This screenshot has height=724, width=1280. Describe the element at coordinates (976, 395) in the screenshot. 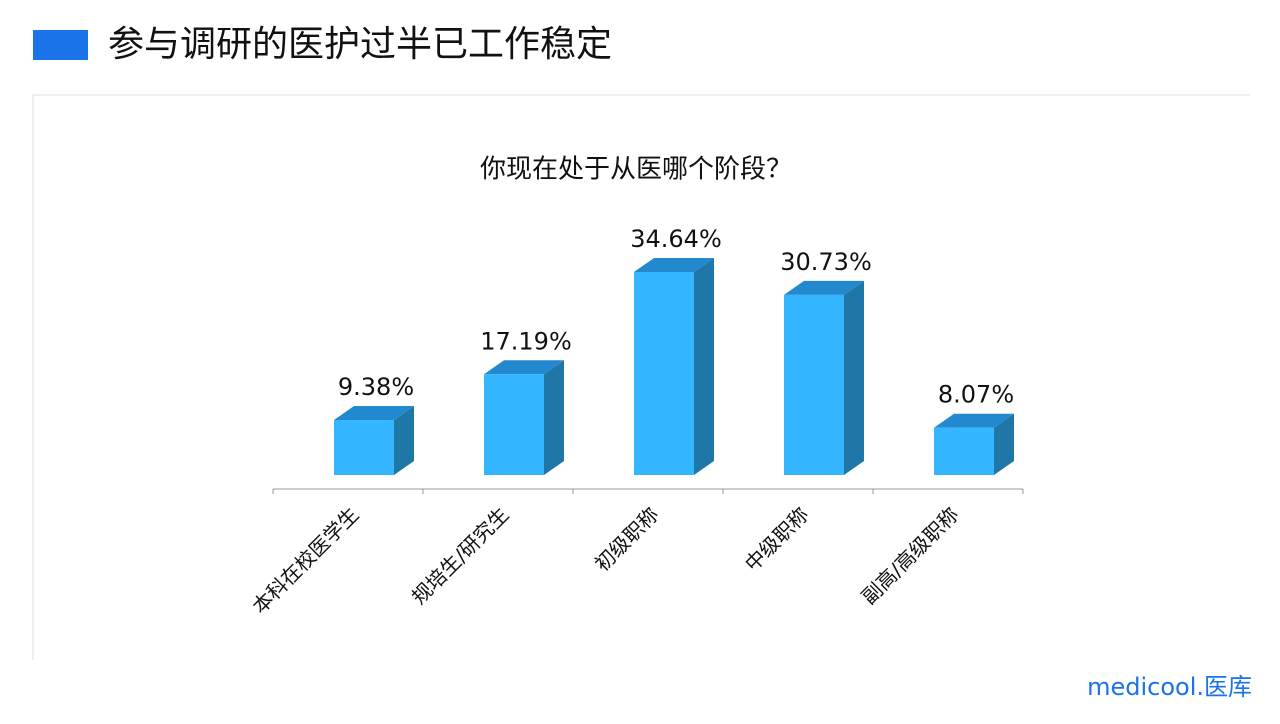

I see `value-label: 8.07%` at that location.